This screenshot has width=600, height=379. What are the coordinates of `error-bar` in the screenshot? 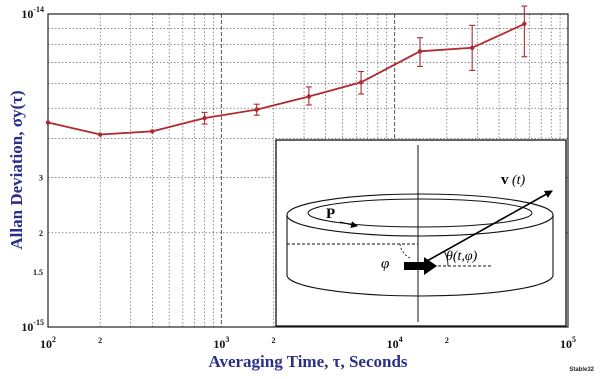 It's located at (524, 31).